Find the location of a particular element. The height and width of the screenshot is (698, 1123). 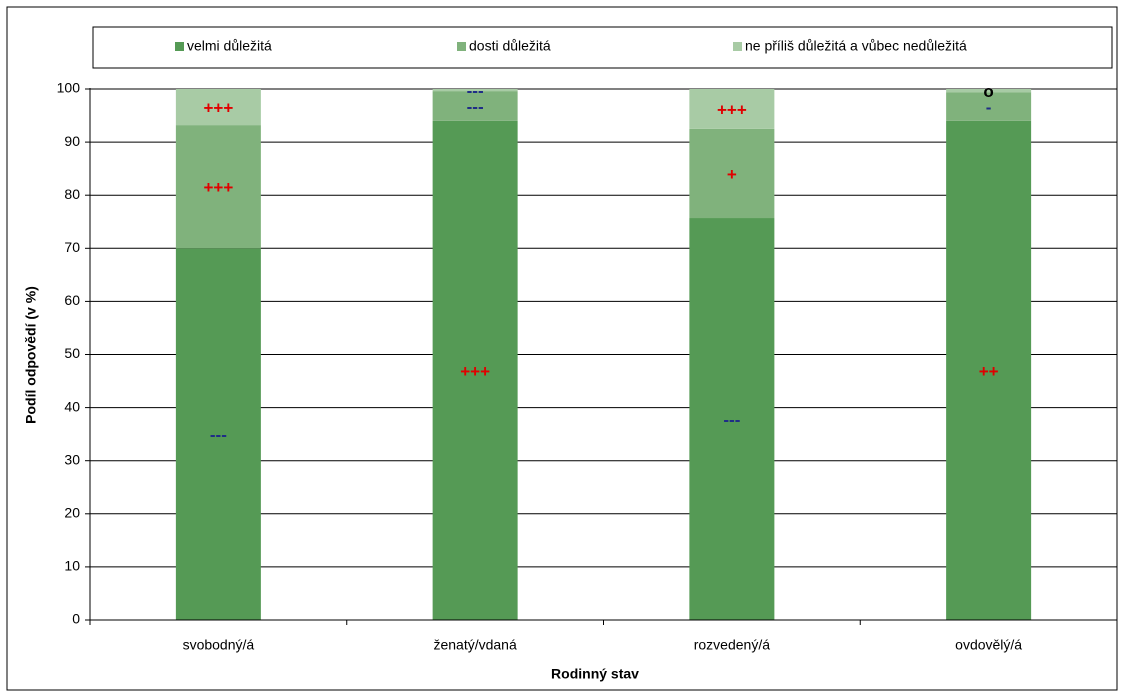

y-tick-label: 100 is located at coordinates (69, 88).